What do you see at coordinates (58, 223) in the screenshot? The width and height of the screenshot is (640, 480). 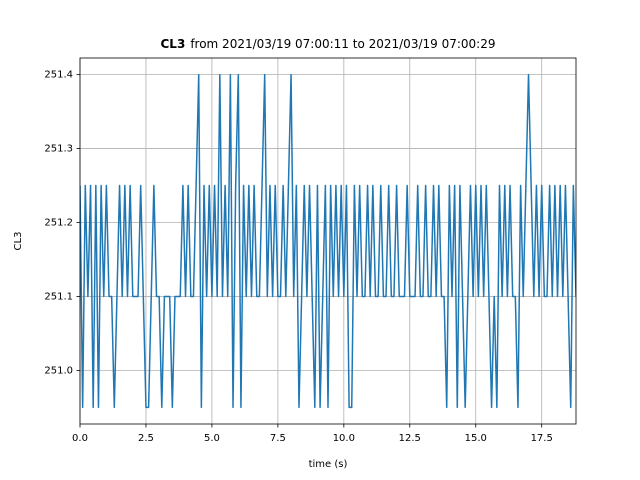 I see `y-tick-label: 251.2` at bounding box center [58, 223].